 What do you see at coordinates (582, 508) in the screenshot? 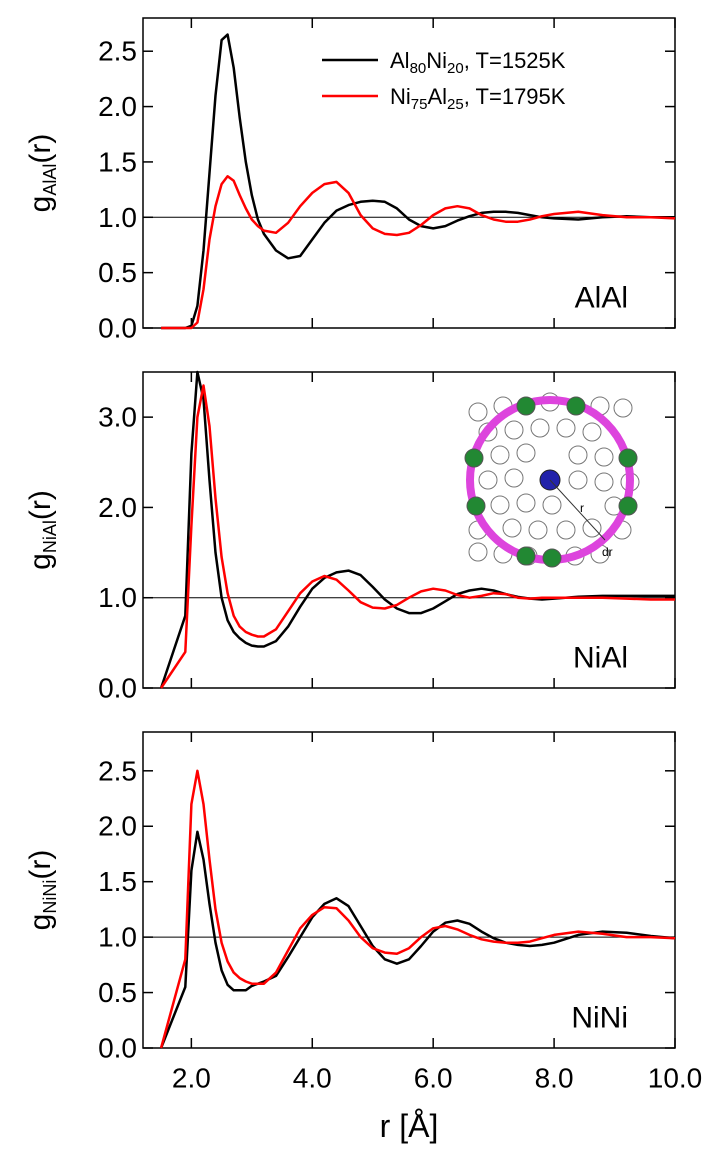
I see `inset-label: r` at bounding box center [582, 508].